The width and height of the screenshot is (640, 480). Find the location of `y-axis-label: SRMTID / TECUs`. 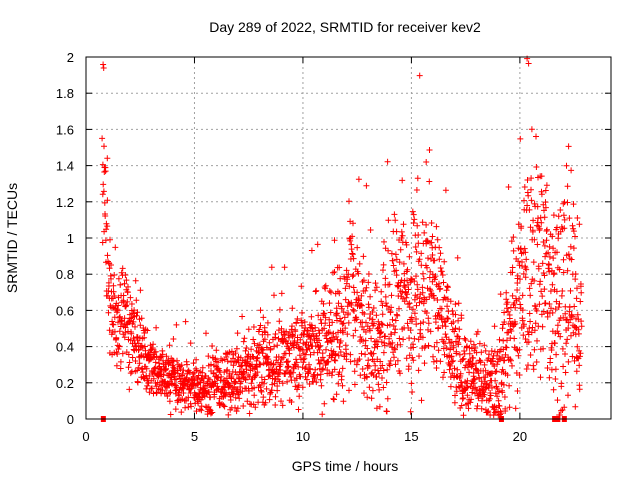

y-axis-label: SRMTID / TECUs is located at coordinates (12, 238).